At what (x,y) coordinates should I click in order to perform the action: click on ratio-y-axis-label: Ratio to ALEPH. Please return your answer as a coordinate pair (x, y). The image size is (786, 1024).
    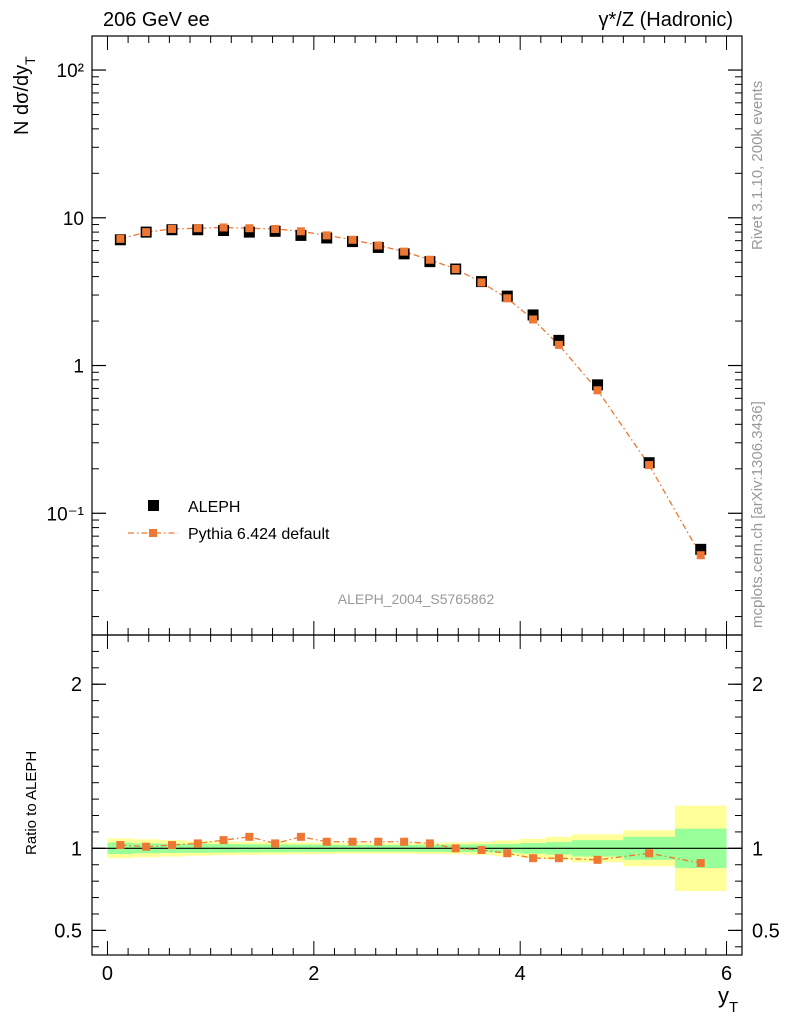
    Looking at the image, I should click on (31, 803).